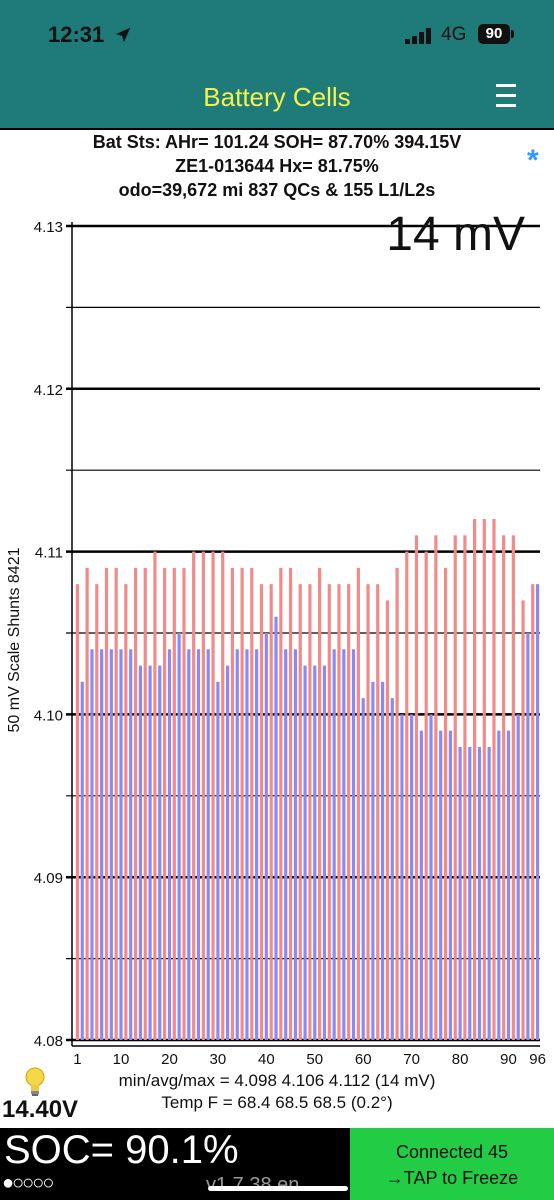  I want to click on x-tick-label: 50, so click(314, 1059).